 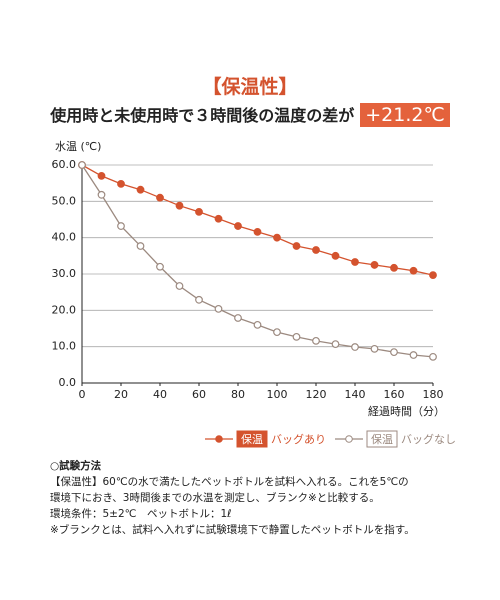 What do you see at coordinates (160, 394) in the screenshot?
I see `x-tick-label: 40` at bounding box center [160, 394].